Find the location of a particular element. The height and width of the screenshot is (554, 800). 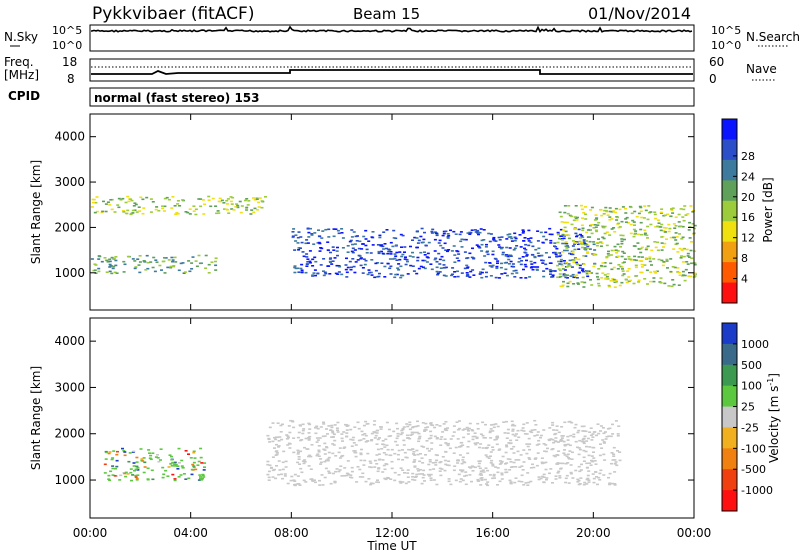

velocity-ylabel: Slant Range [km] is located at coordinates (36, 418).